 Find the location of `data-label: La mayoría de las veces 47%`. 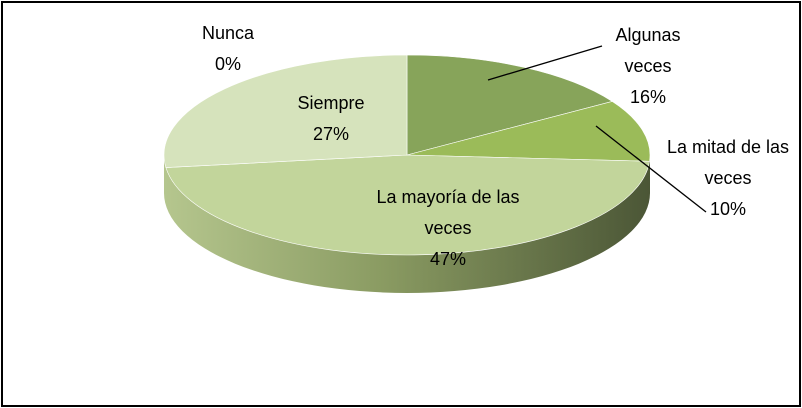

data-label: La mayoría de las veces 47% is located at coordinates (448, 228).